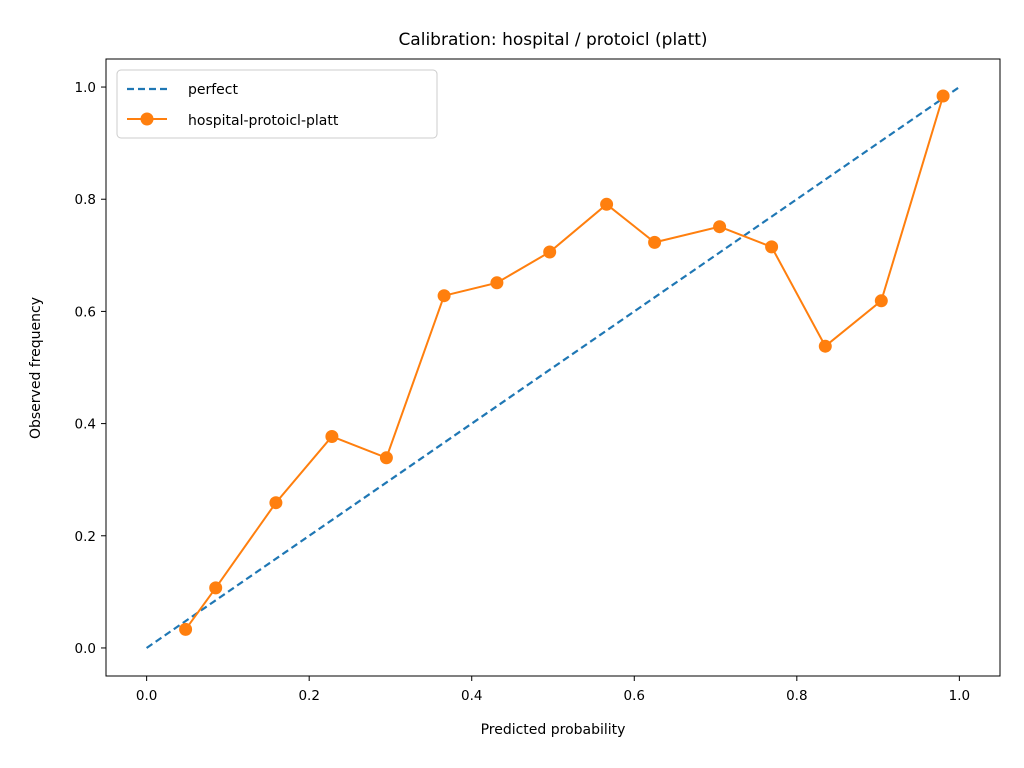 Image resolution: width=1024 pixels, height=768 pixels. I want to click on legend-perfect-label: perfect, so click(213, 90).